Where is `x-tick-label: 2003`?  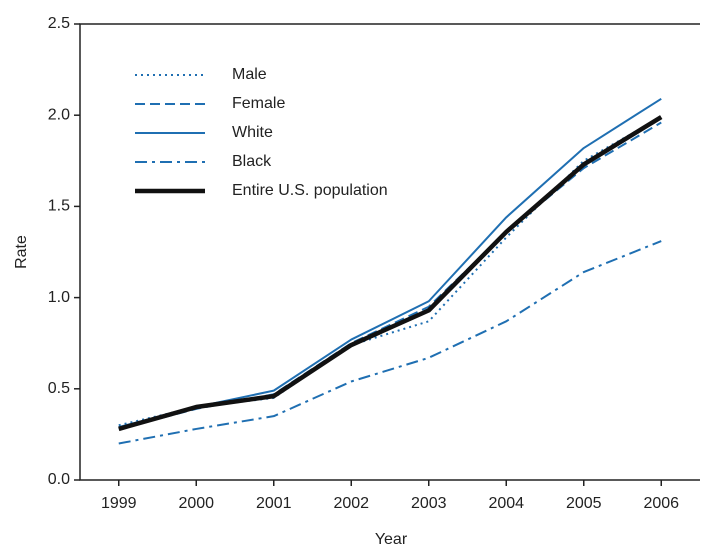
x-tick-label: 2003 is located at coordinates (429, 503).